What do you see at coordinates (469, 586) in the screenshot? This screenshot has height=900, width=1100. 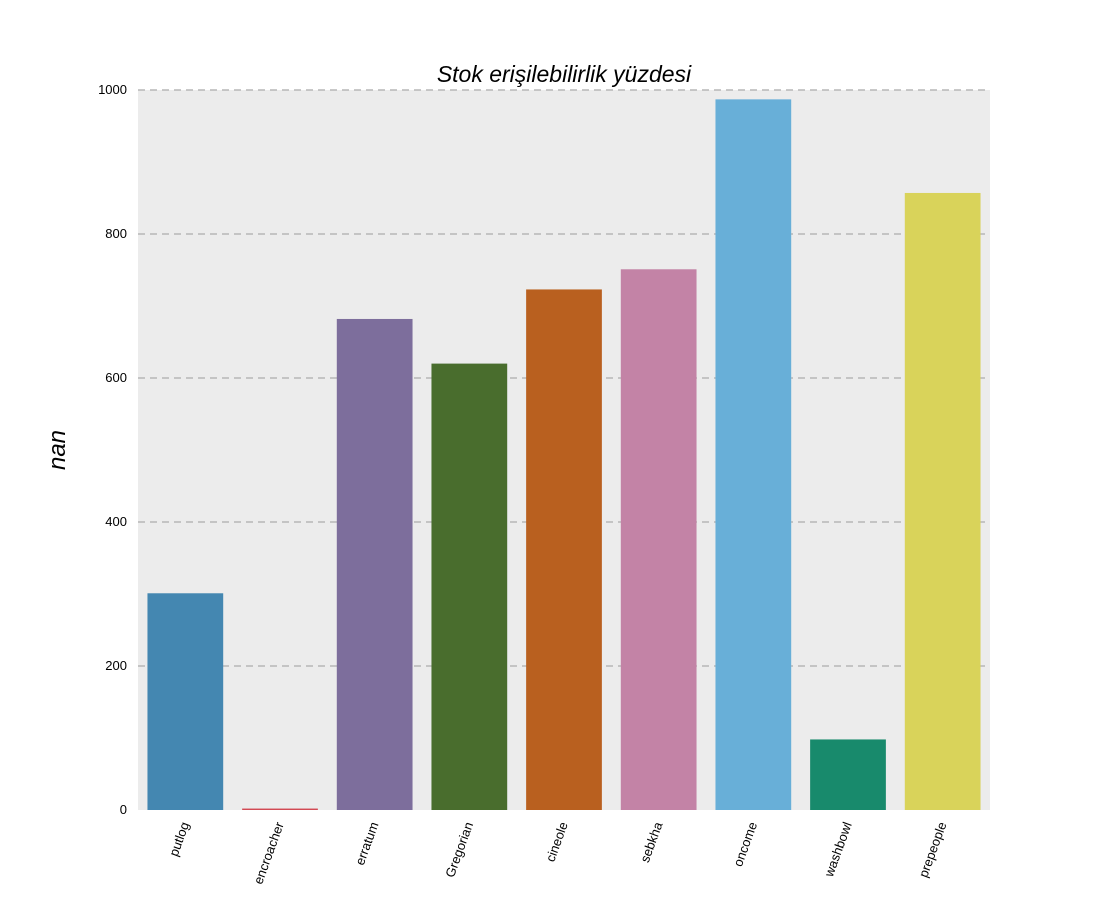 I see `bar-gregorian` at bounding box center [469, 586].